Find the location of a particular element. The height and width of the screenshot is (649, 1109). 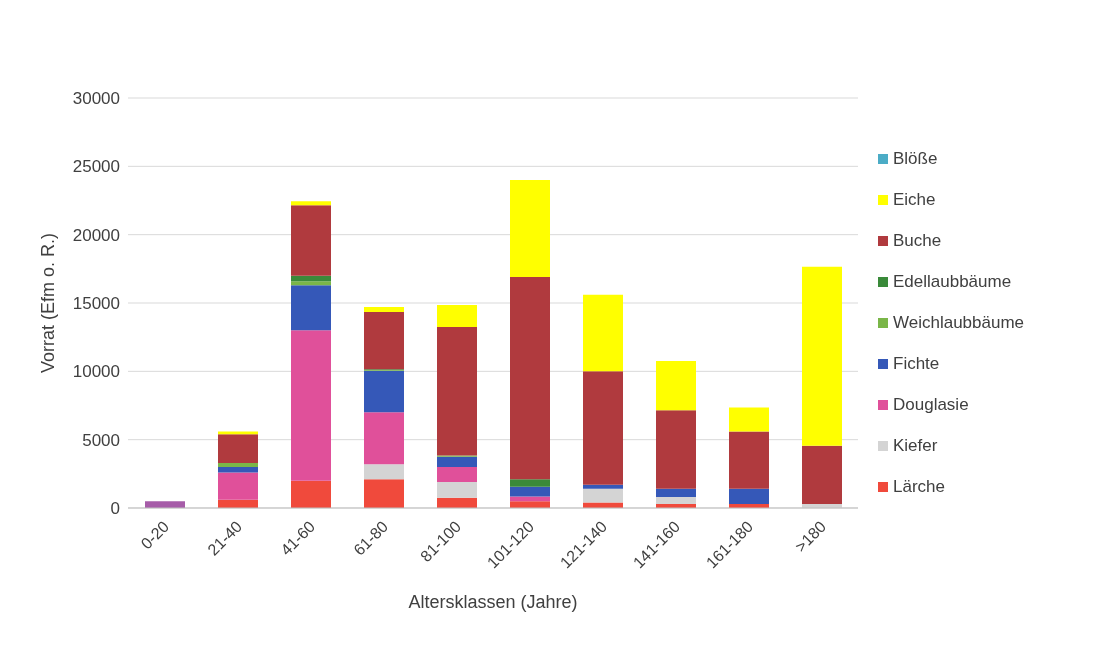

legend-label: Edellaubbäume is located at coordinates (952, 282).